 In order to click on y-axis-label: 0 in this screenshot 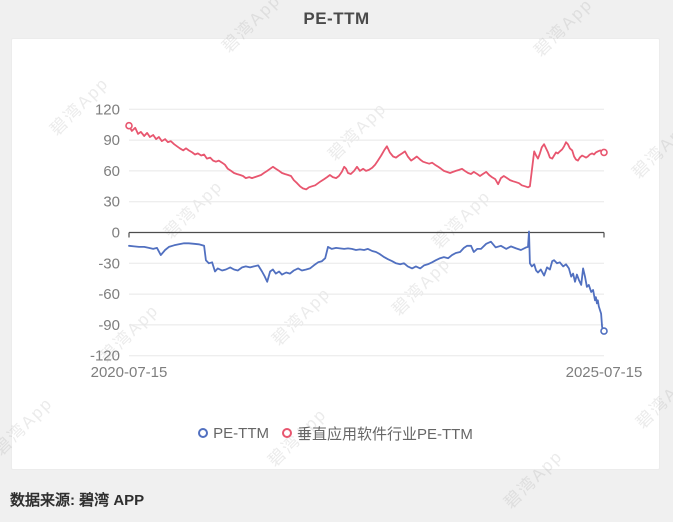, I will do `click(116, 233)`.